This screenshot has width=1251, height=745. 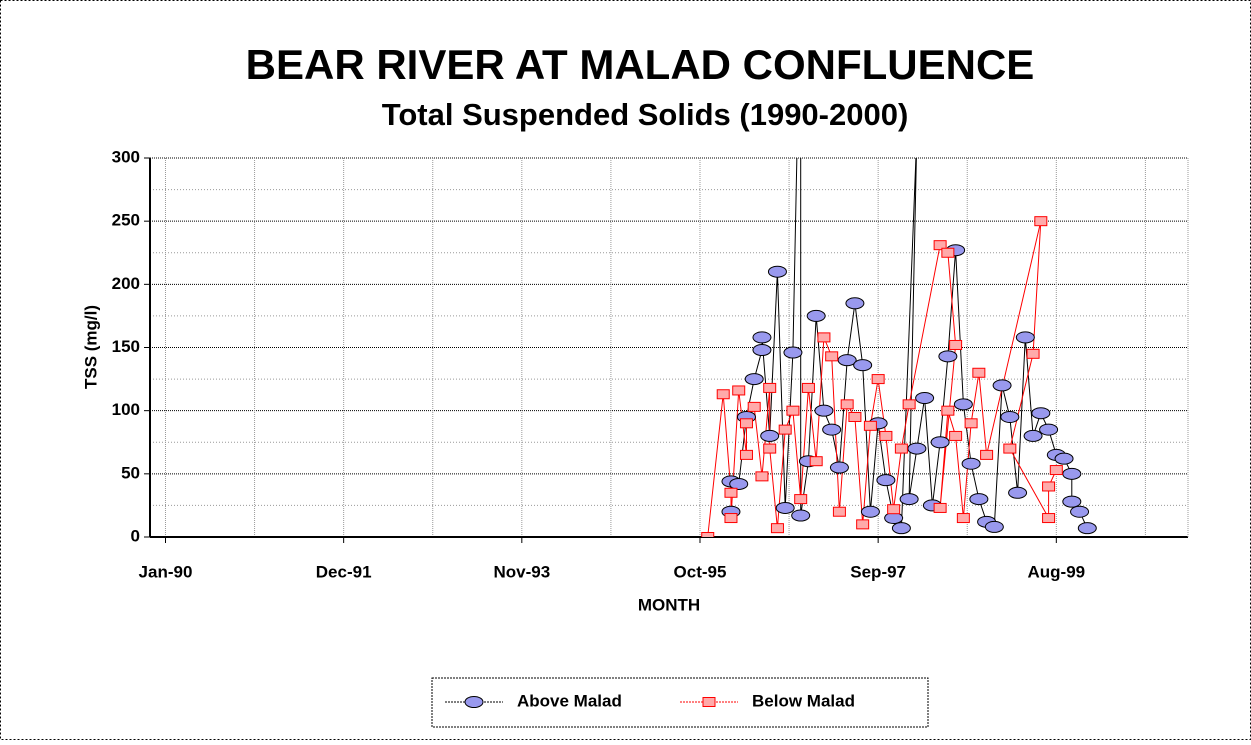 What do you see at coordinates (700, 571) in the screenshot?
I see `x-tick-label: Oct-95` at bounding box center [700, 571].